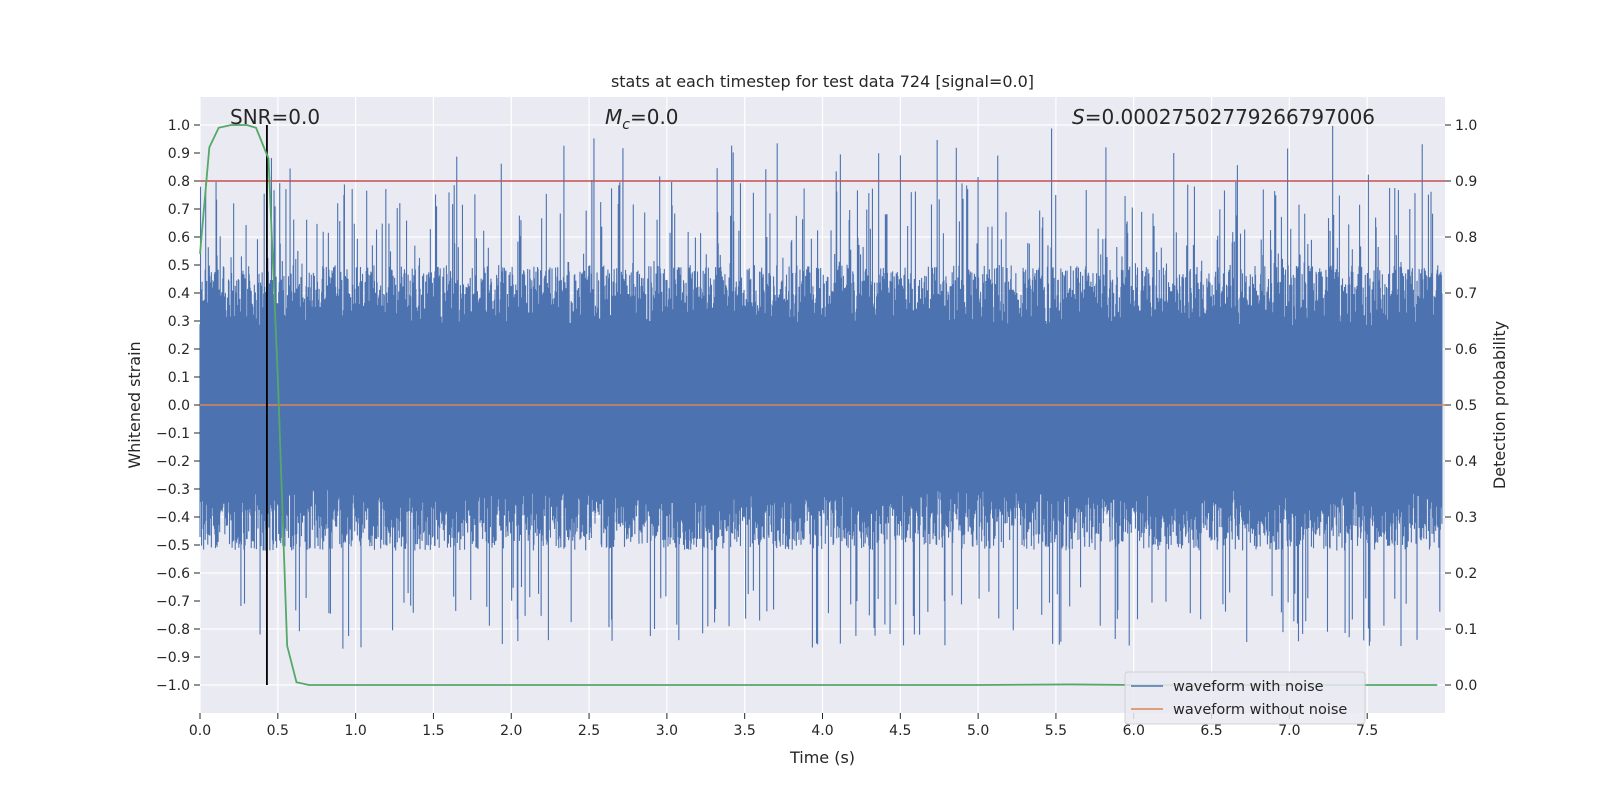 This screenshot has height=800, width=1600. Describe the element at coordinates (1466, 518) in the screenshot. I see `y2-tick-label: 0.3` at that location.